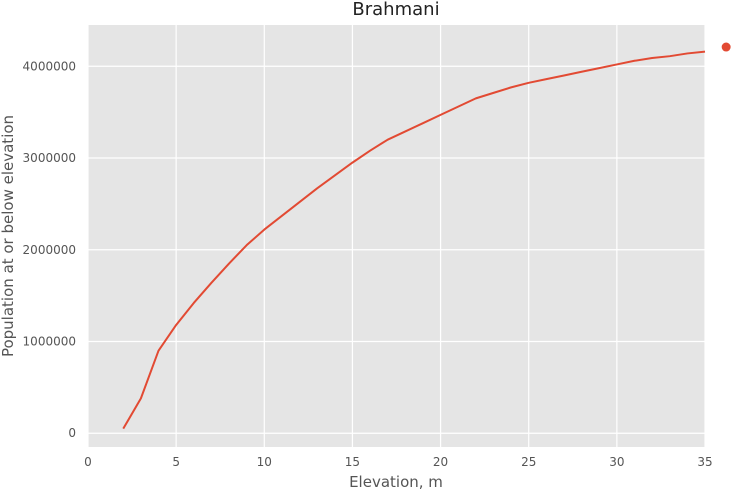  What do you see at coordinates (49, 158) in the screenshot?
I see `y-tick-label: 3000000` at bounding box center [49, 158].